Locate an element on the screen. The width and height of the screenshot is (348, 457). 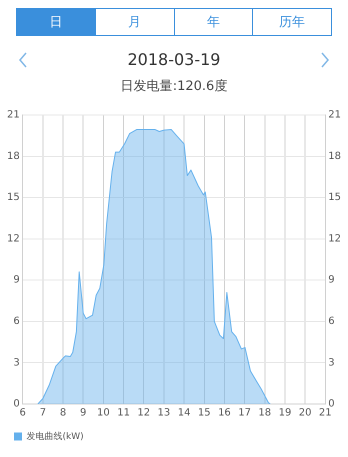
chart-subtitle: 日发电量:120.6度 is located at coordinates (174, 86).